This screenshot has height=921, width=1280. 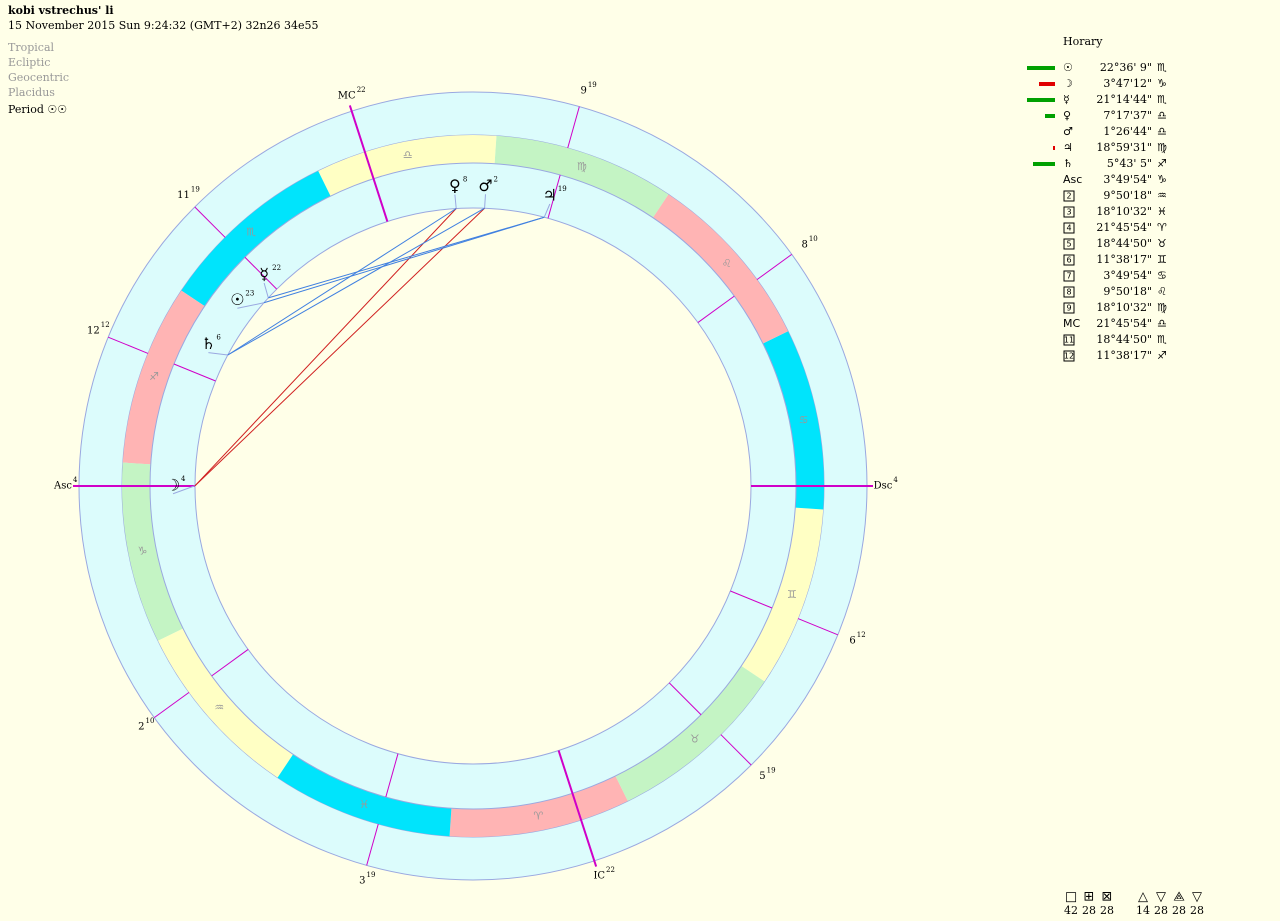 I want to click on cusp-degree: 19, so click(x=195, y=190).